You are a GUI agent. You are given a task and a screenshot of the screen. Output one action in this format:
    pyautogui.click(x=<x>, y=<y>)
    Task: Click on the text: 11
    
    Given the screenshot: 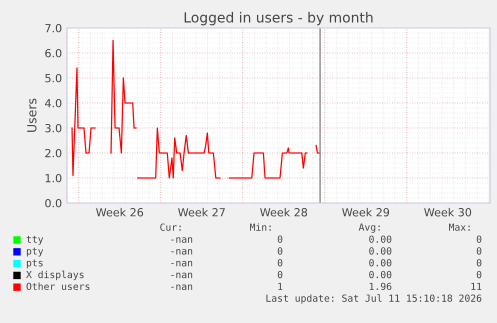 What is the action you would take?
    pyautogui.click(x=476, y=286)
    